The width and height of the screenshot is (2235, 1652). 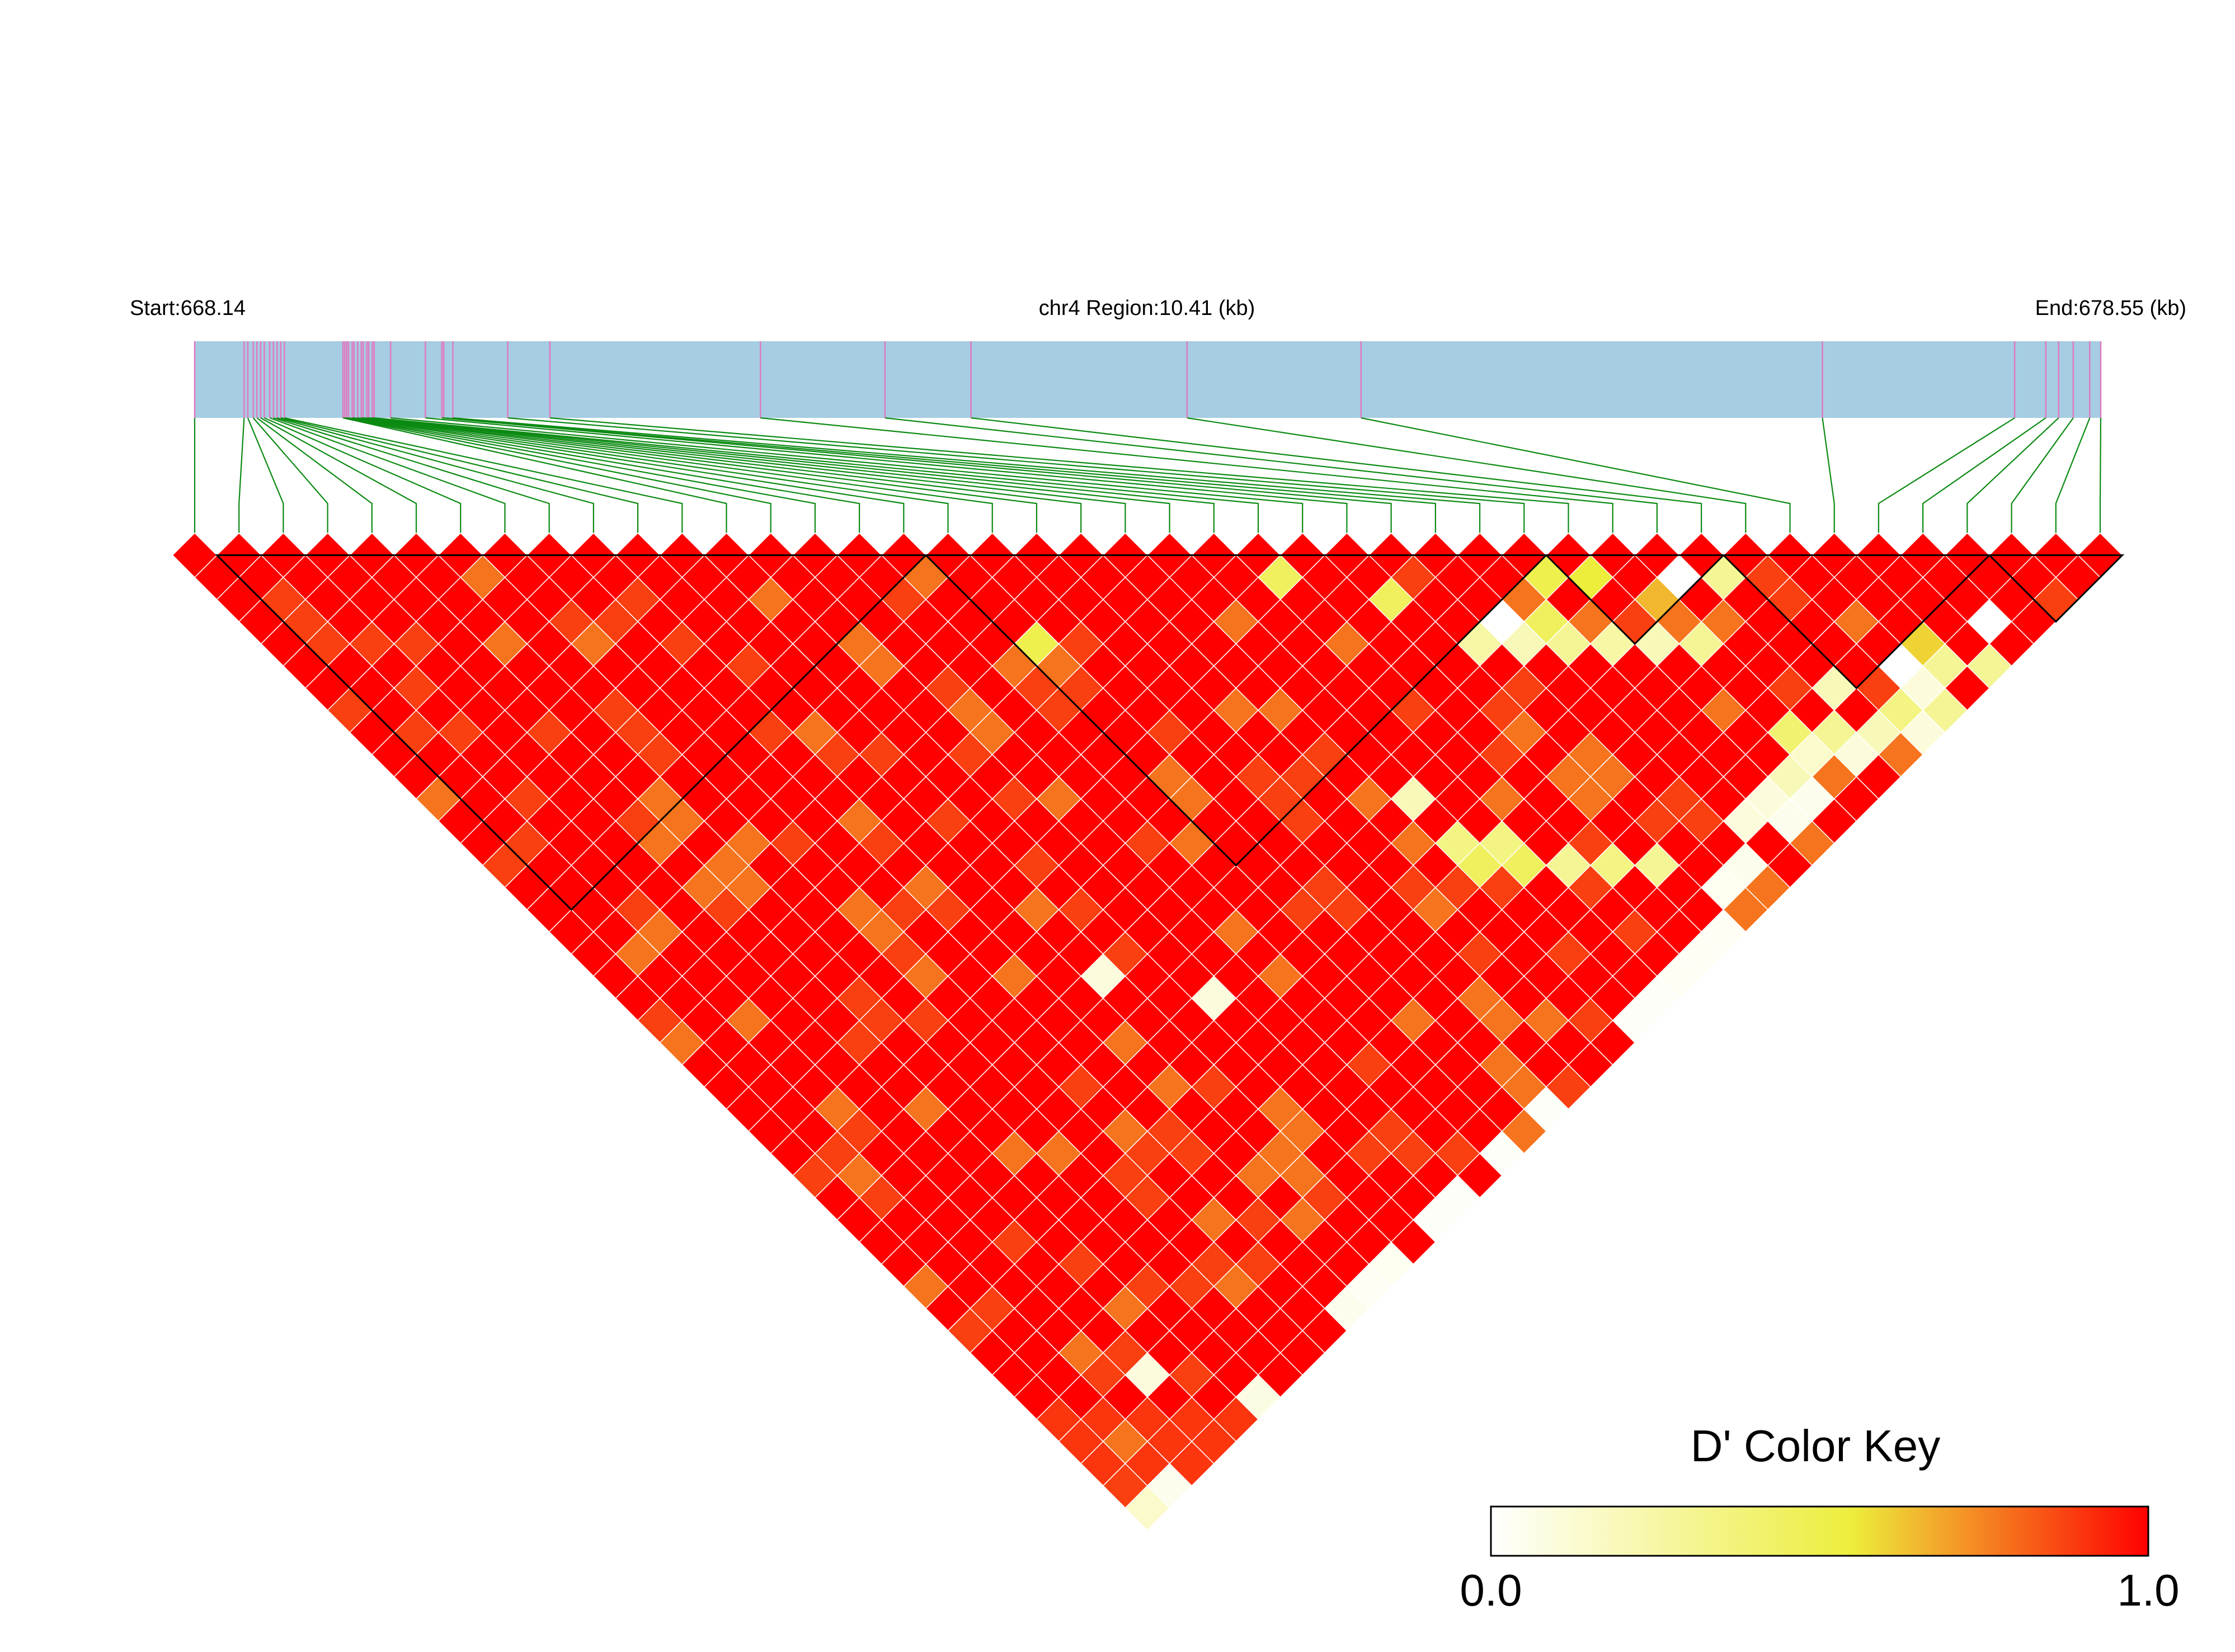 I want to click on region-track, so click(x=1148, y=379).